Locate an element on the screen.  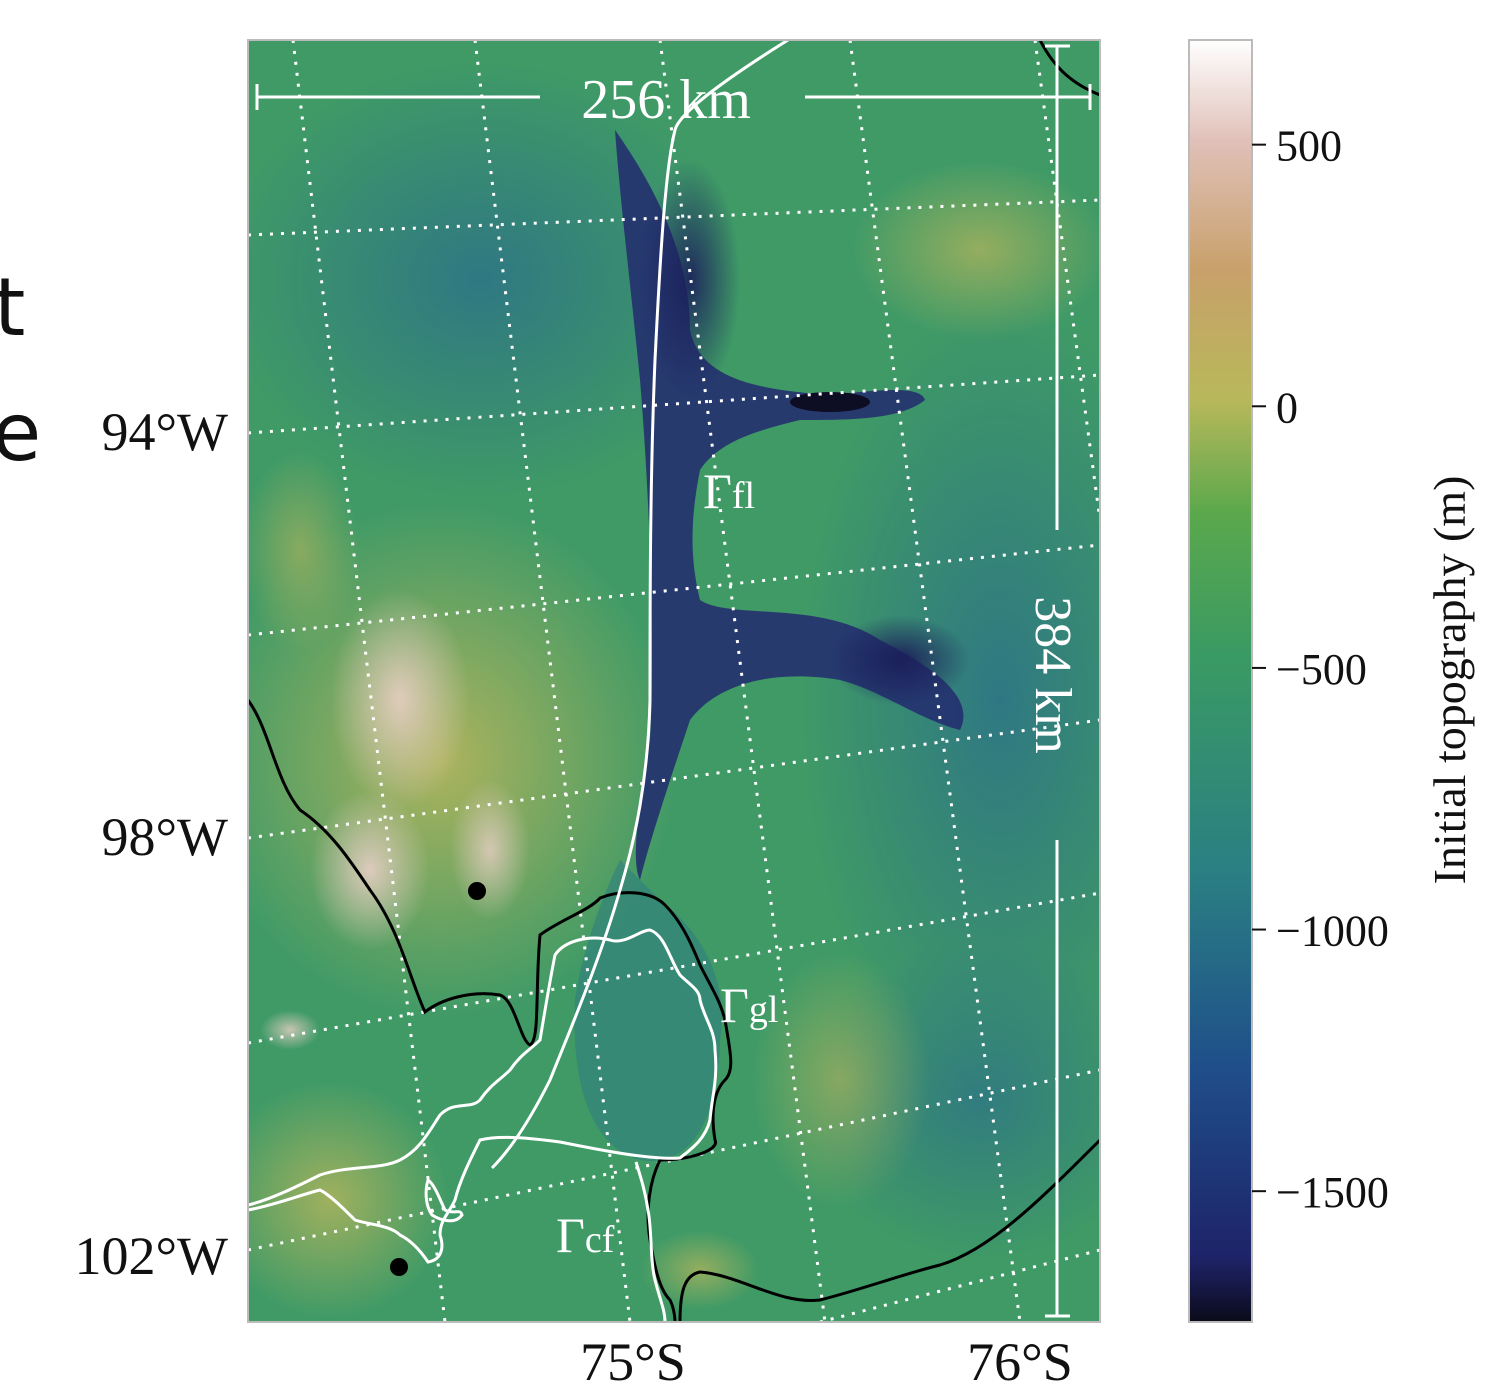
subscript: cf is located at coordinates (600, 1240).